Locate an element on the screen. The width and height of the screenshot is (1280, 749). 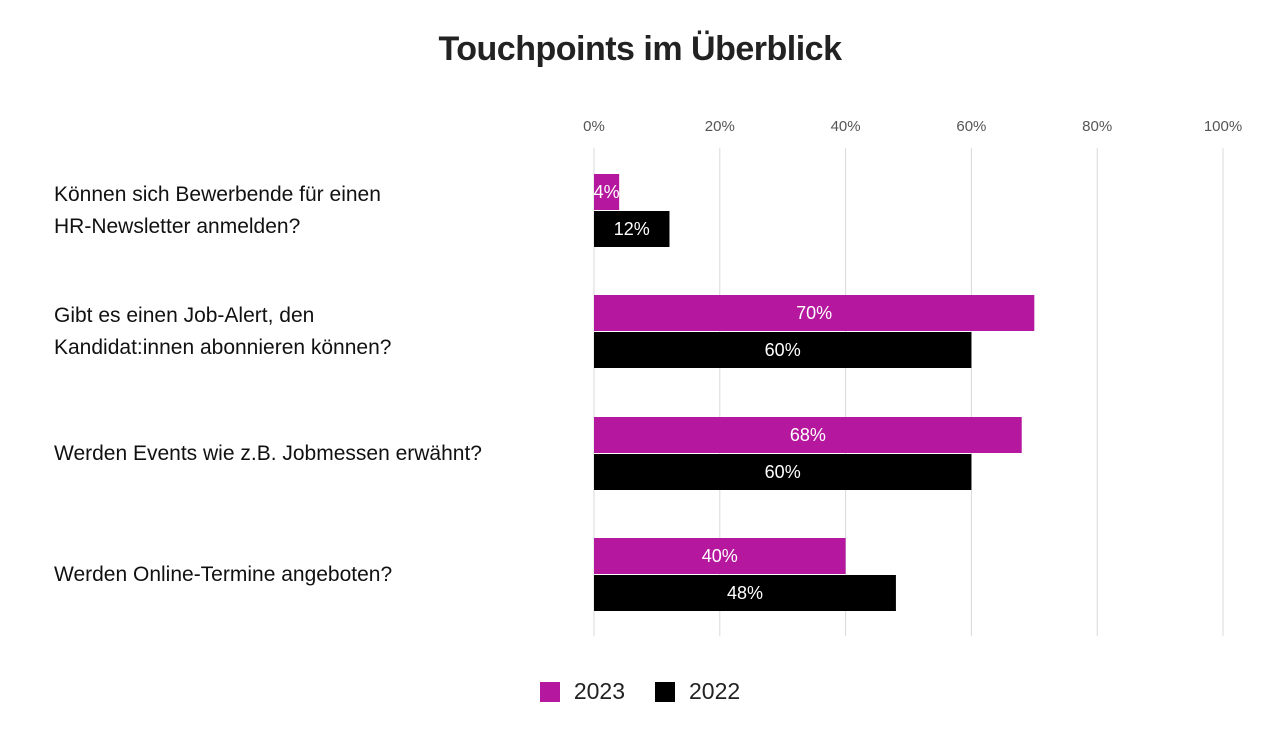
x-tick-label: 20% is located at coordinates (720, 126).